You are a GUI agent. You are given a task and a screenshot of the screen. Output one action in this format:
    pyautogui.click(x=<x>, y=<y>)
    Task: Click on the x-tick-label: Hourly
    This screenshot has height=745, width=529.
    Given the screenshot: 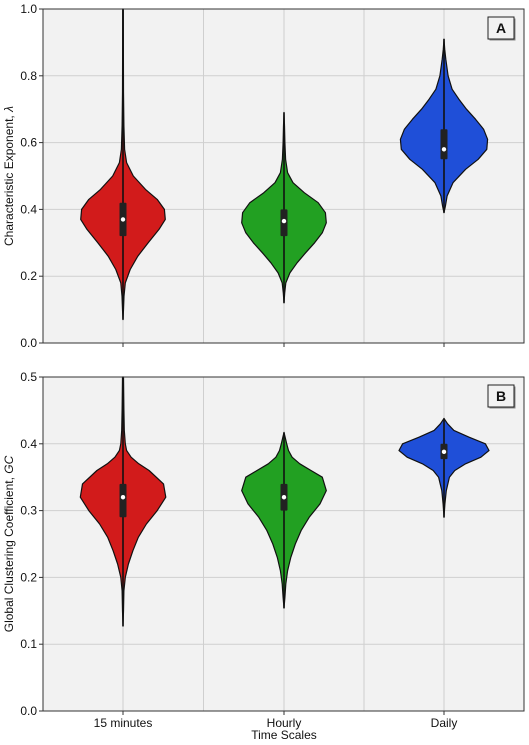 What is the action you would take?
    pyautogui.click(x=284, y=723)
    